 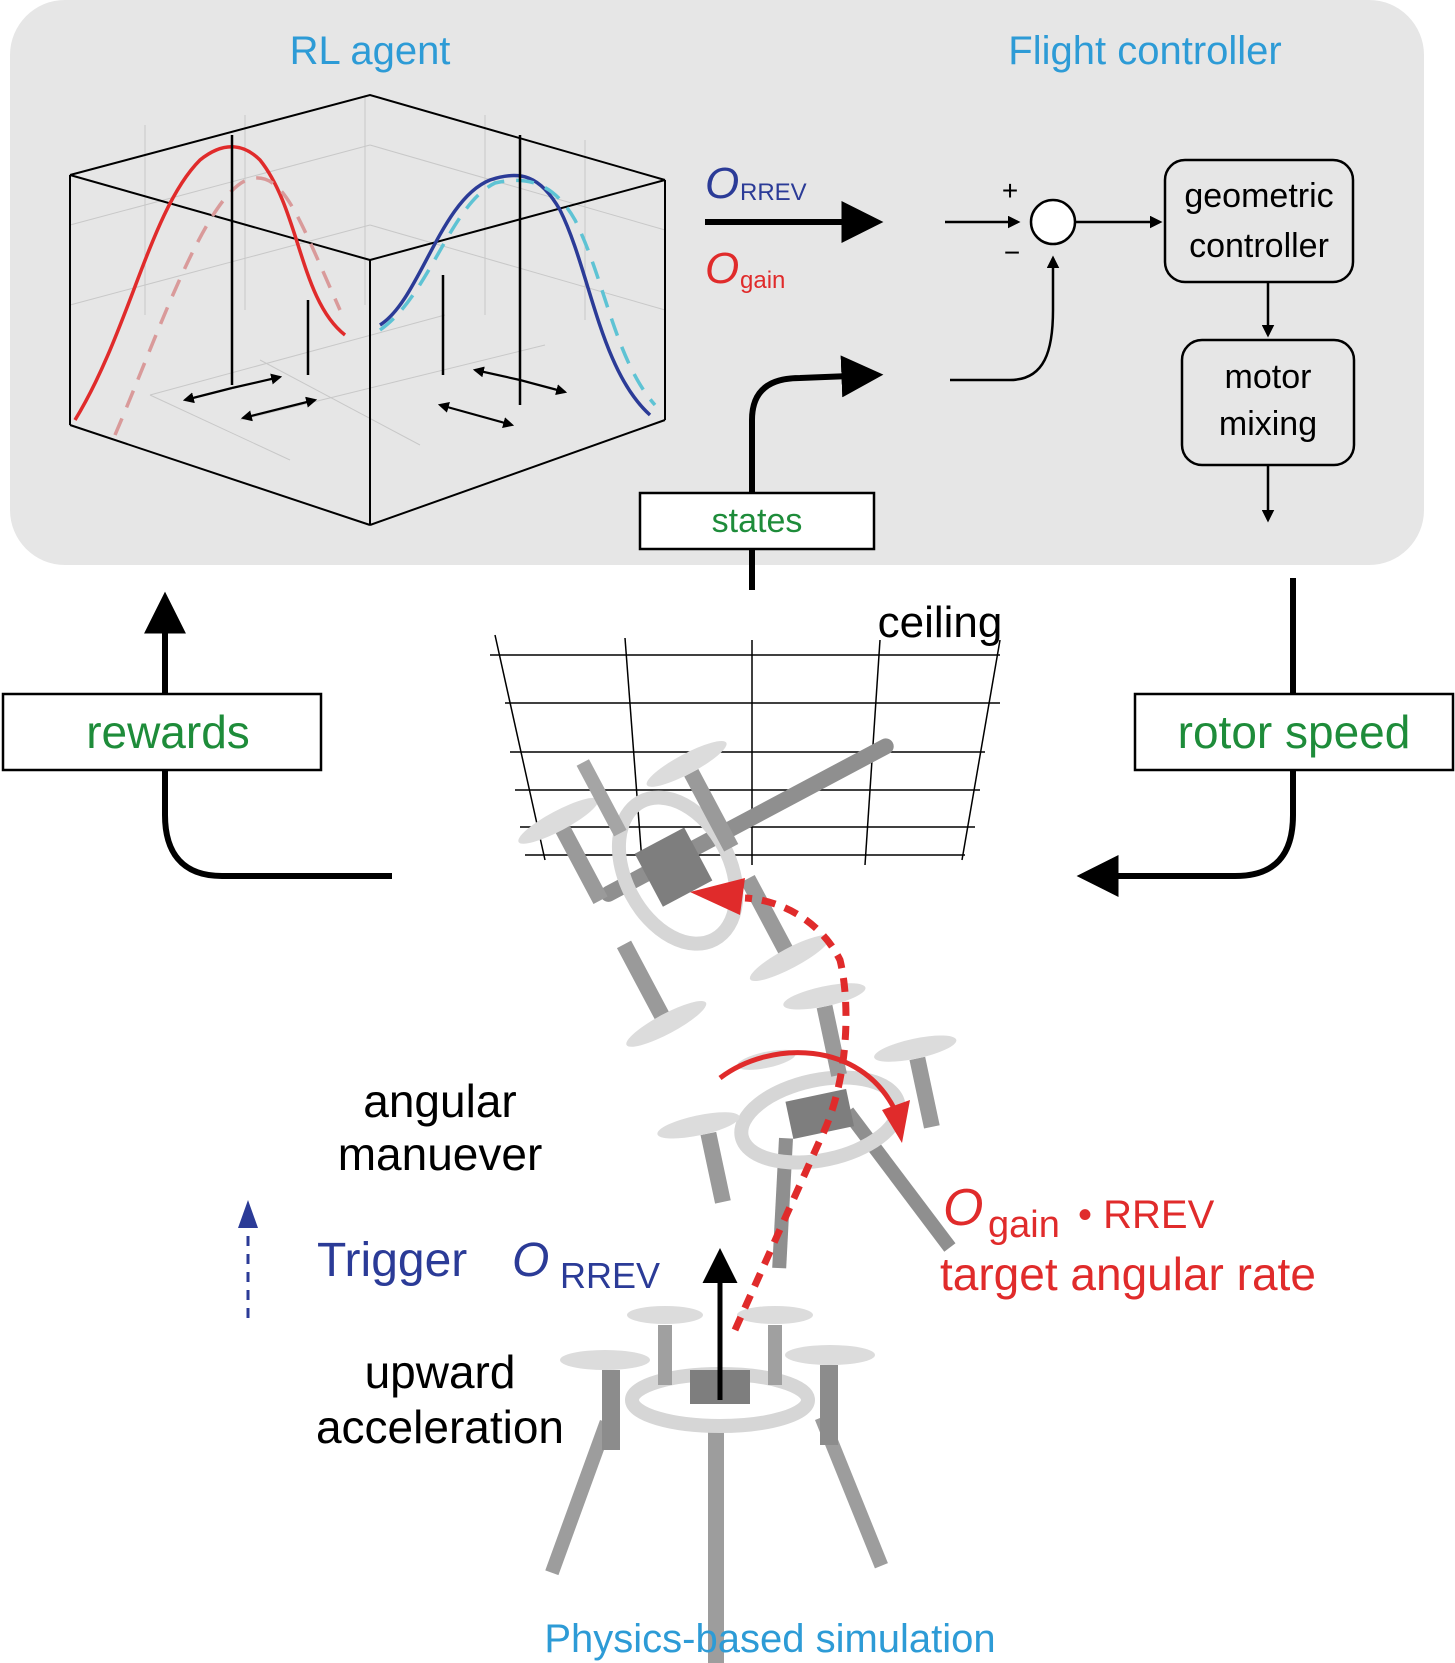 I want to click on rotor-speed-arrow, so click(x=1186, y=737).